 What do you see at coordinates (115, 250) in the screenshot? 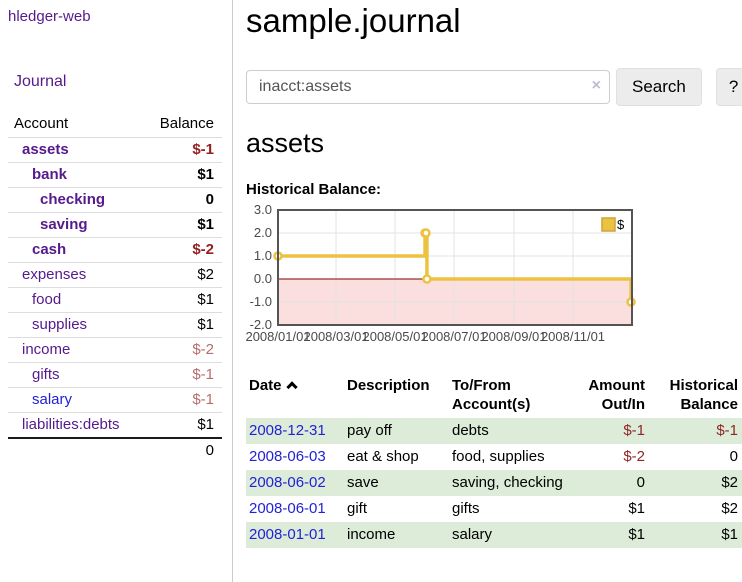
I see `account-row: cash $-2` at bounding box center [115, 250].